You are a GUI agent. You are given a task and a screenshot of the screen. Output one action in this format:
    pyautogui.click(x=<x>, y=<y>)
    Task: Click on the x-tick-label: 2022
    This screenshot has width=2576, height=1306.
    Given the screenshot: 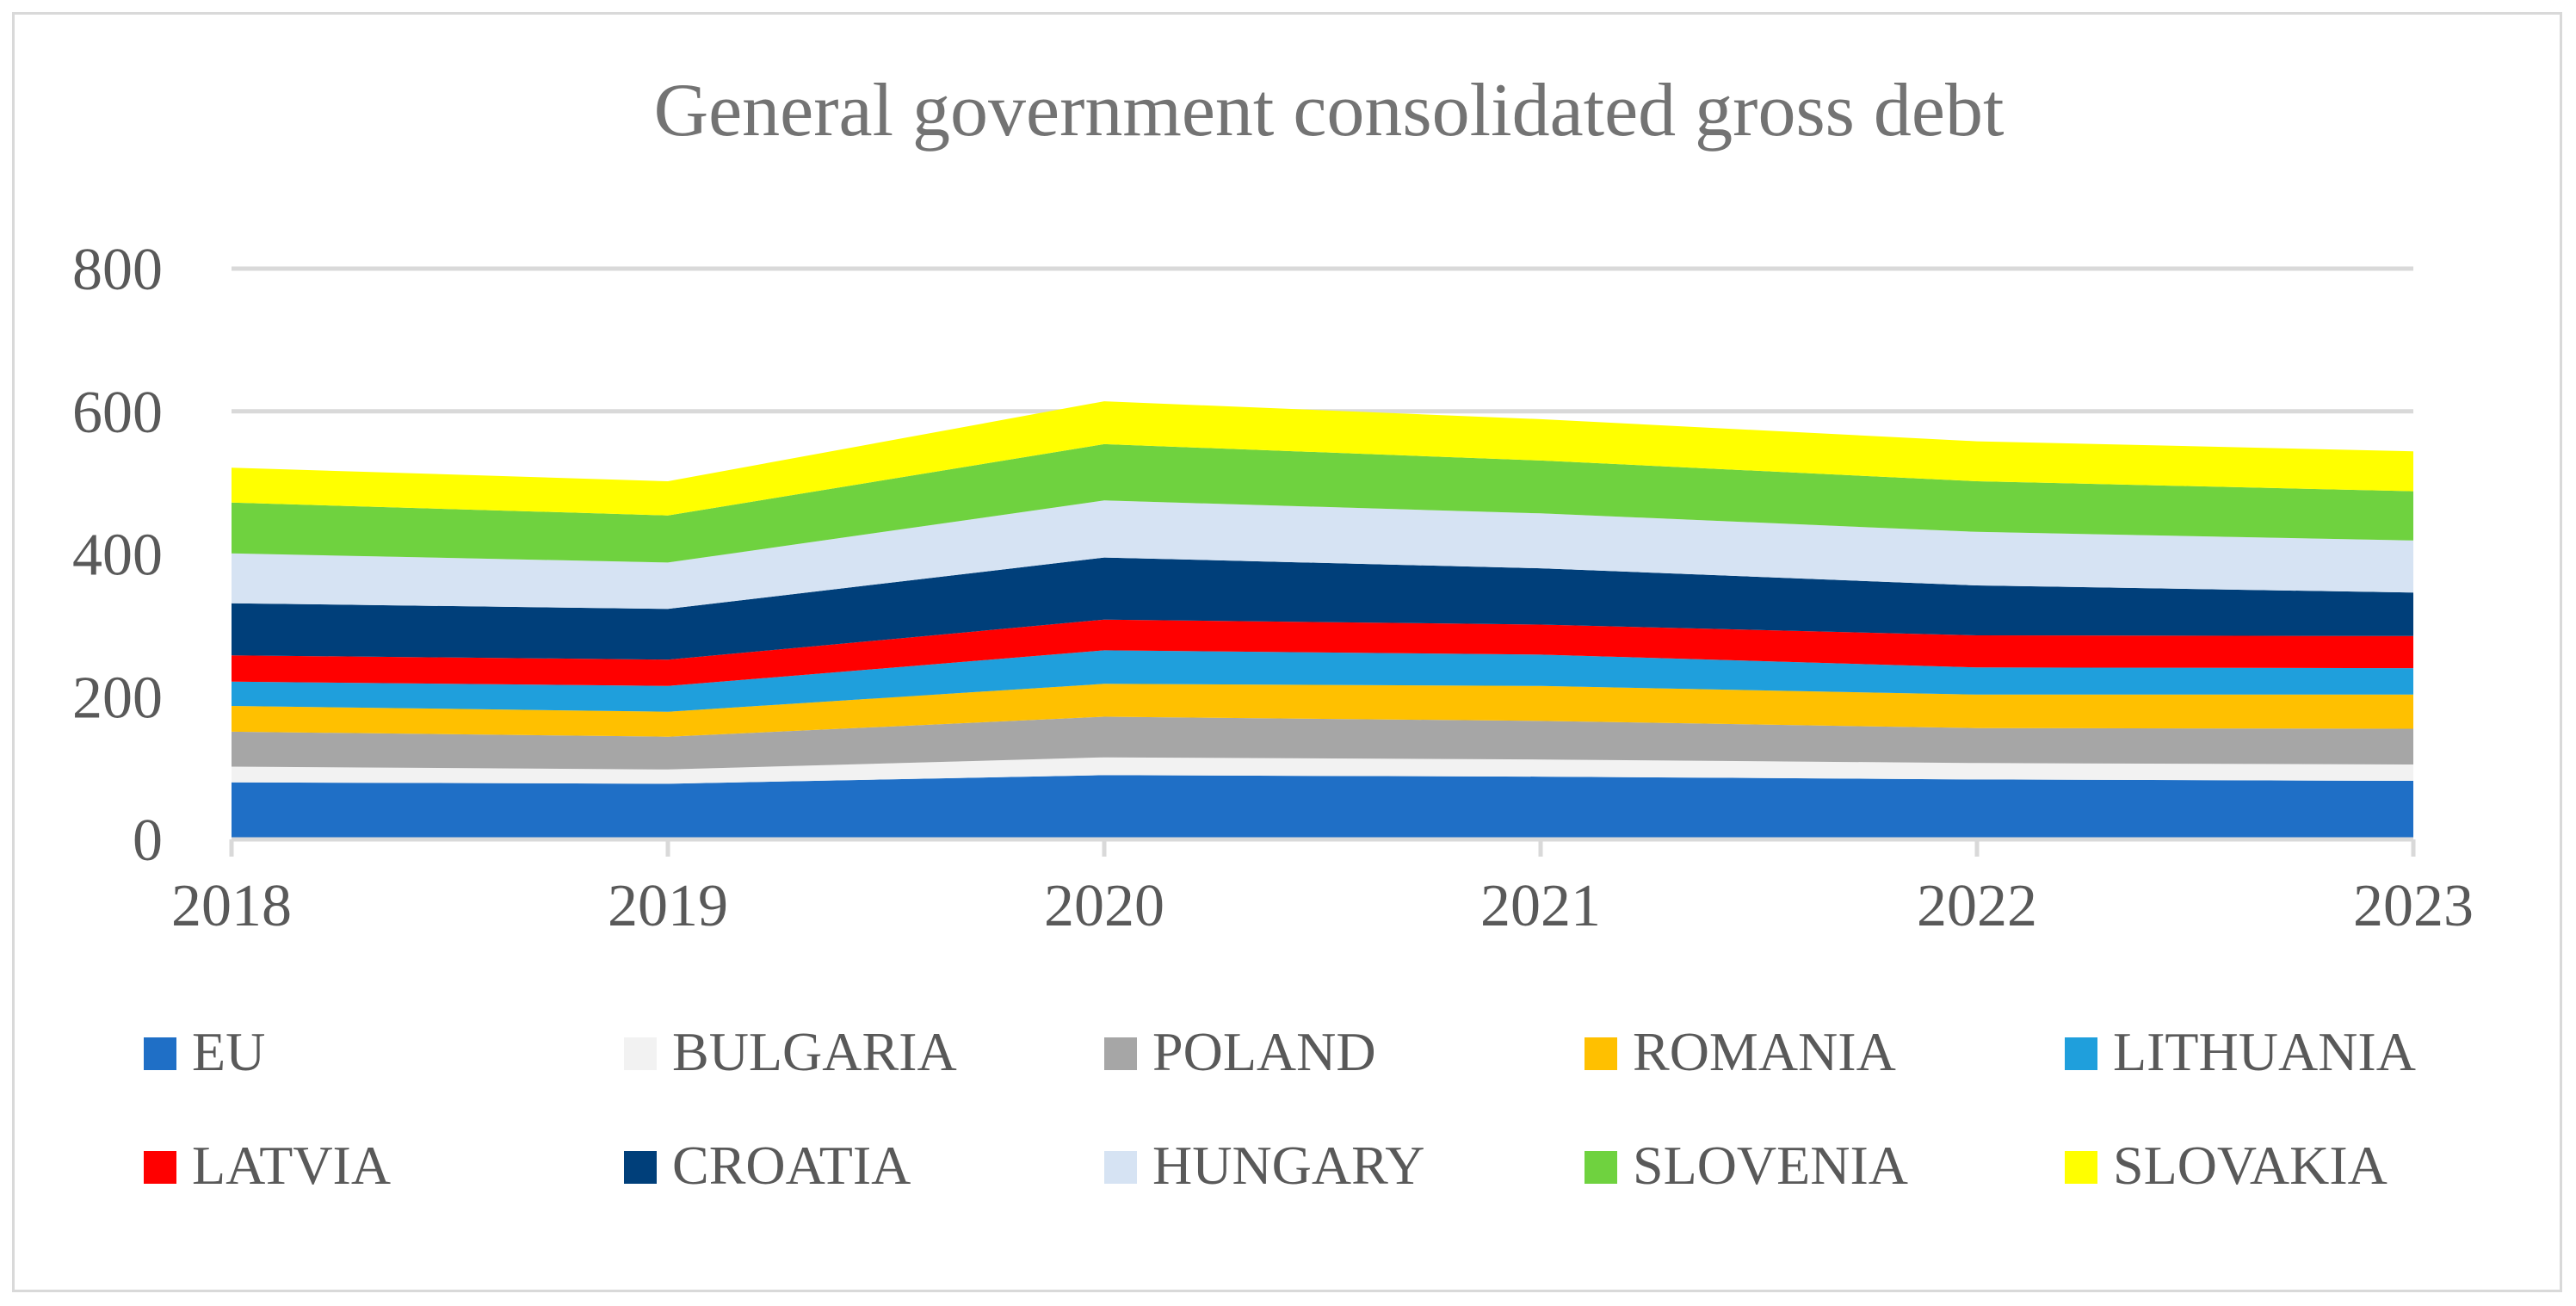 What is the action you would take?
    pyautogui.click(x=1977, y=906)
    